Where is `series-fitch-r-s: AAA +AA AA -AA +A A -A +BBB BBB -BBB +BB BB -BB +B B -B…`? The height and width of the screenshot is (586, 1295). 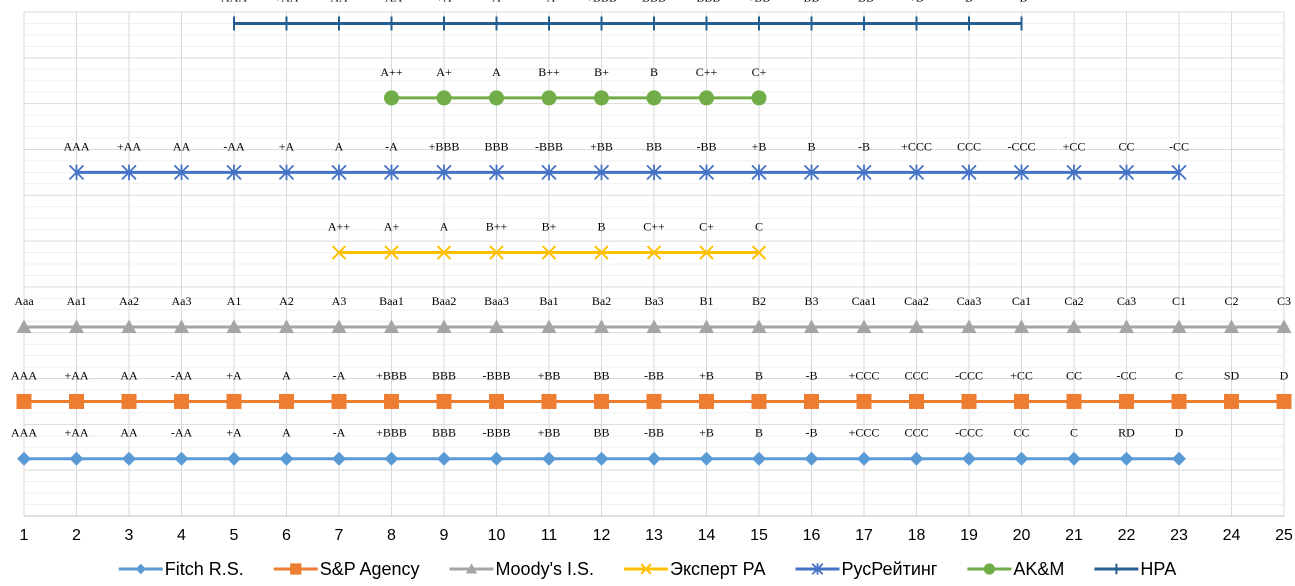 series-fitch-r-s: AAA +AA AA -AA +A A -A +BBB BBB -BBB +BB BB -BB +B B -B… is located at coordinates (598, 446).